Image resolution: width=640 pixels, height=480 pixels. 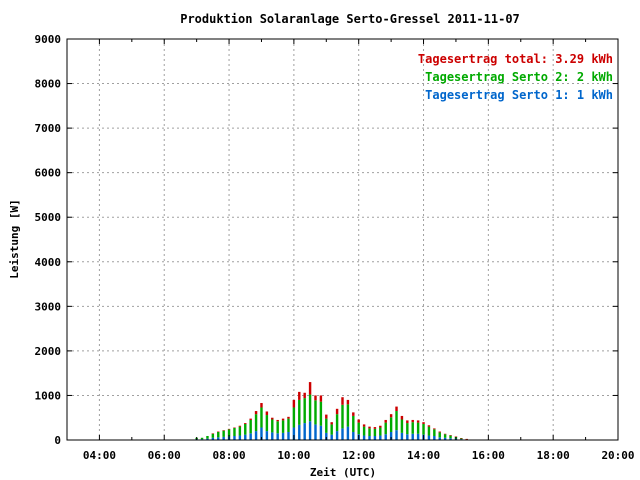 I want to click on x-tick-label: 08:00, so click(x=228, y=455).